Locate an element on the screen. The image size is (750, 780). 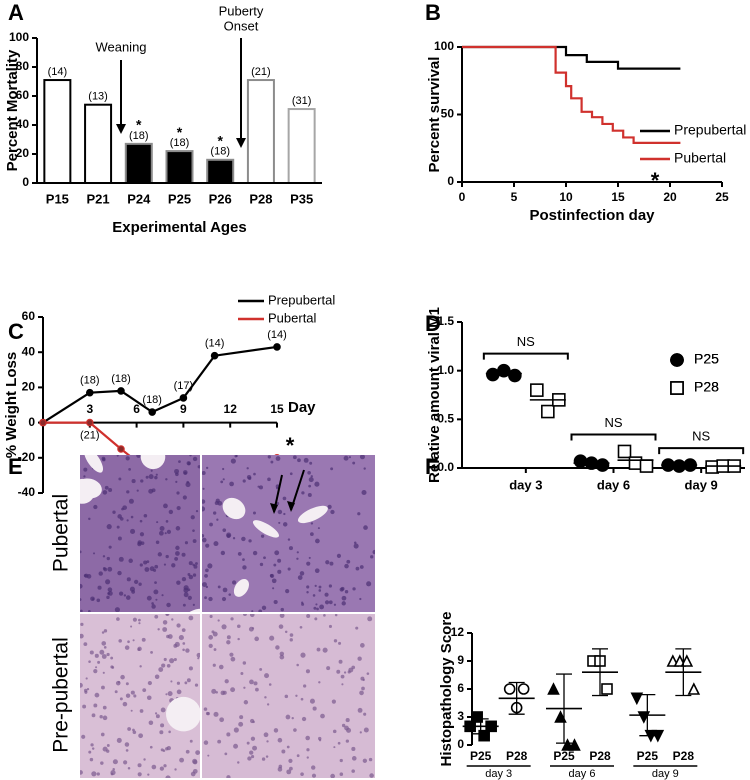
x-tick-label: 20 is located at coordinates (670, 197).